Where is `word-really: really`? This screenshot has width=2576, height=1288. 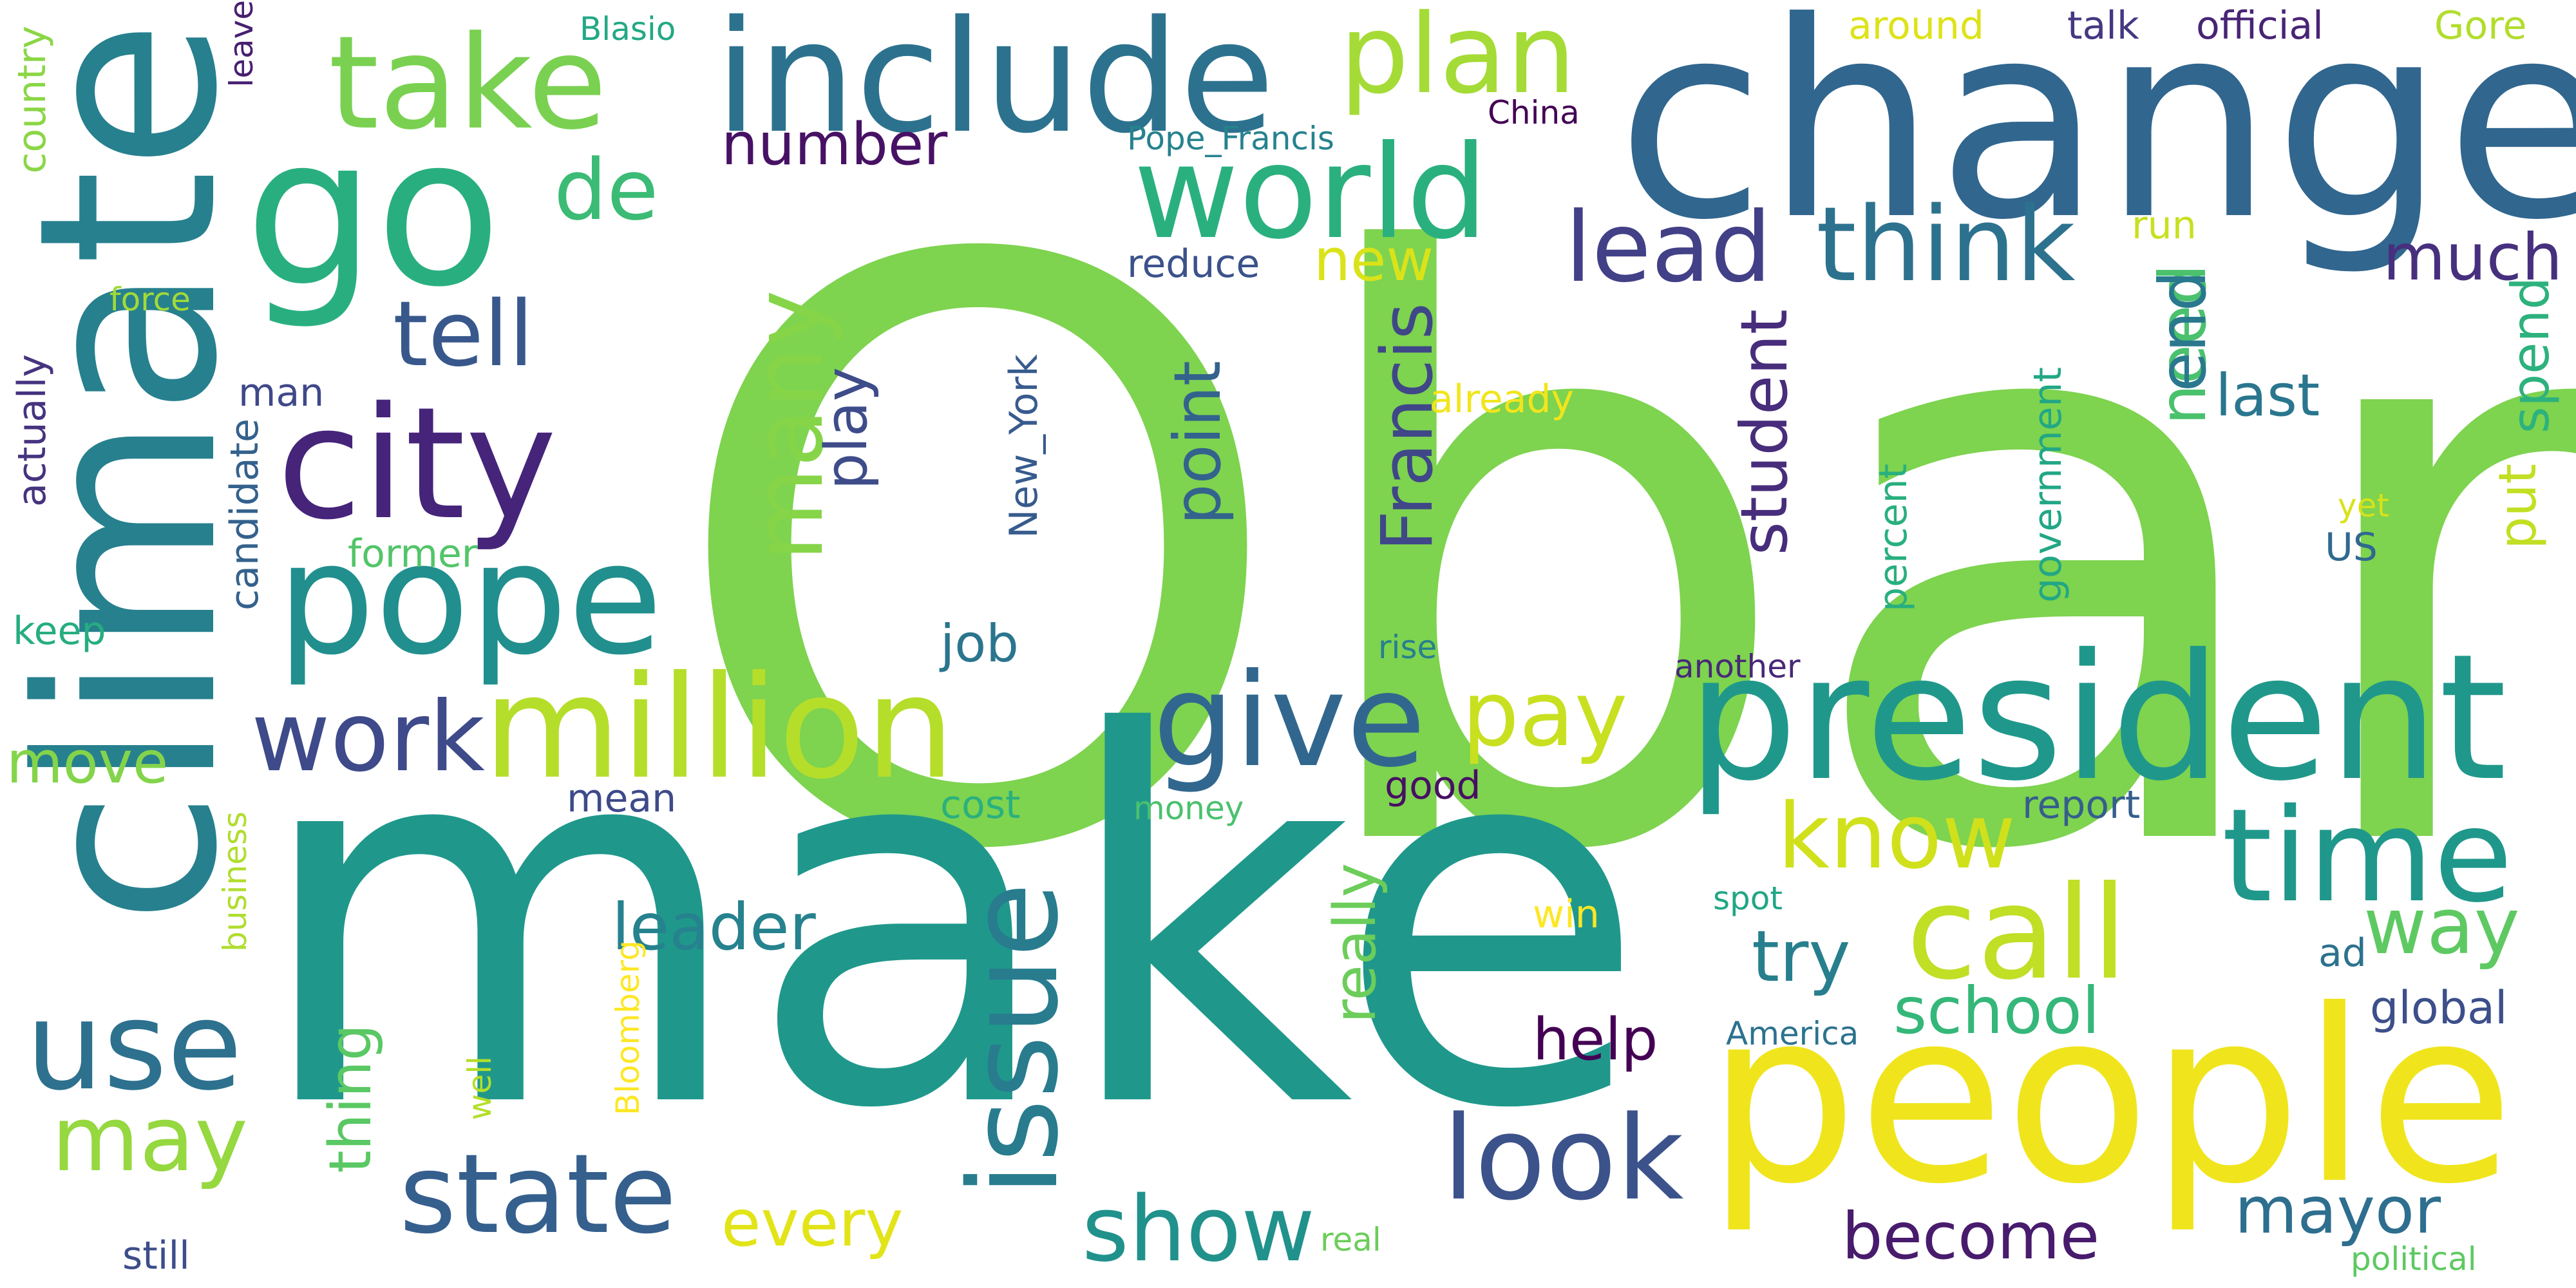
word-really: really is located at coordinates (1355, 943).